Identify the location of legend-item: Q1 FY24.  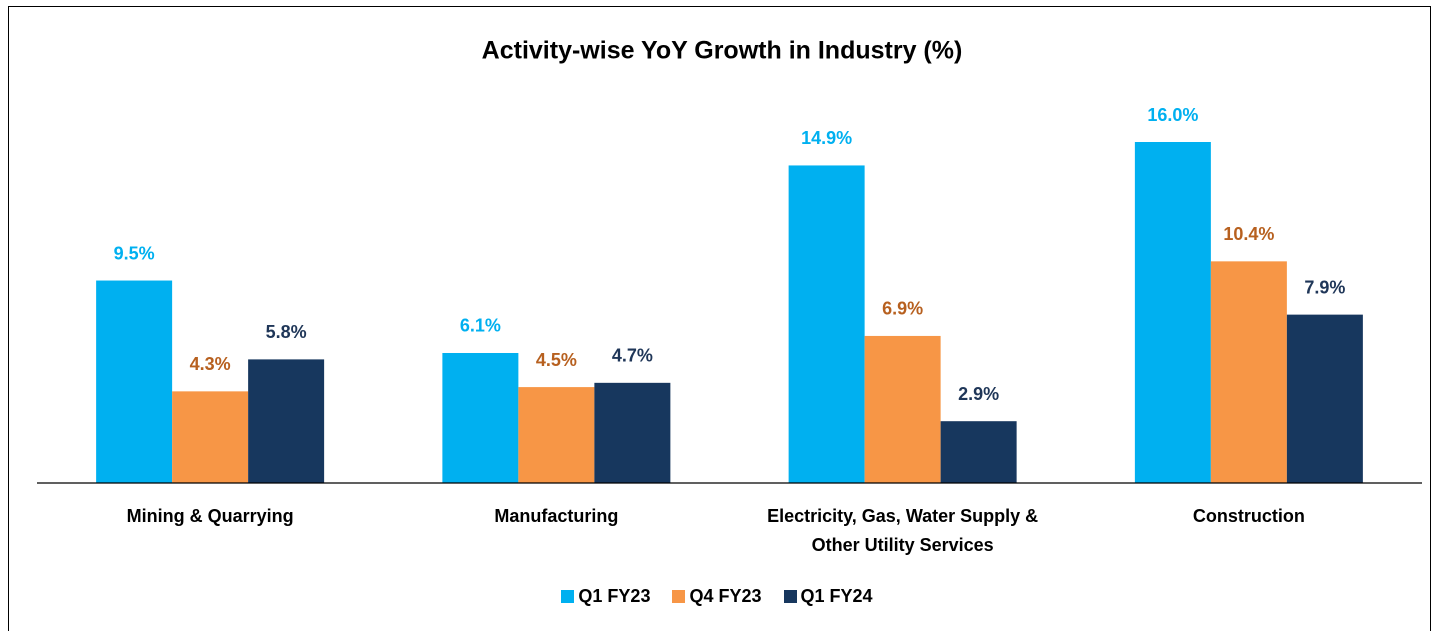
(828, 596).